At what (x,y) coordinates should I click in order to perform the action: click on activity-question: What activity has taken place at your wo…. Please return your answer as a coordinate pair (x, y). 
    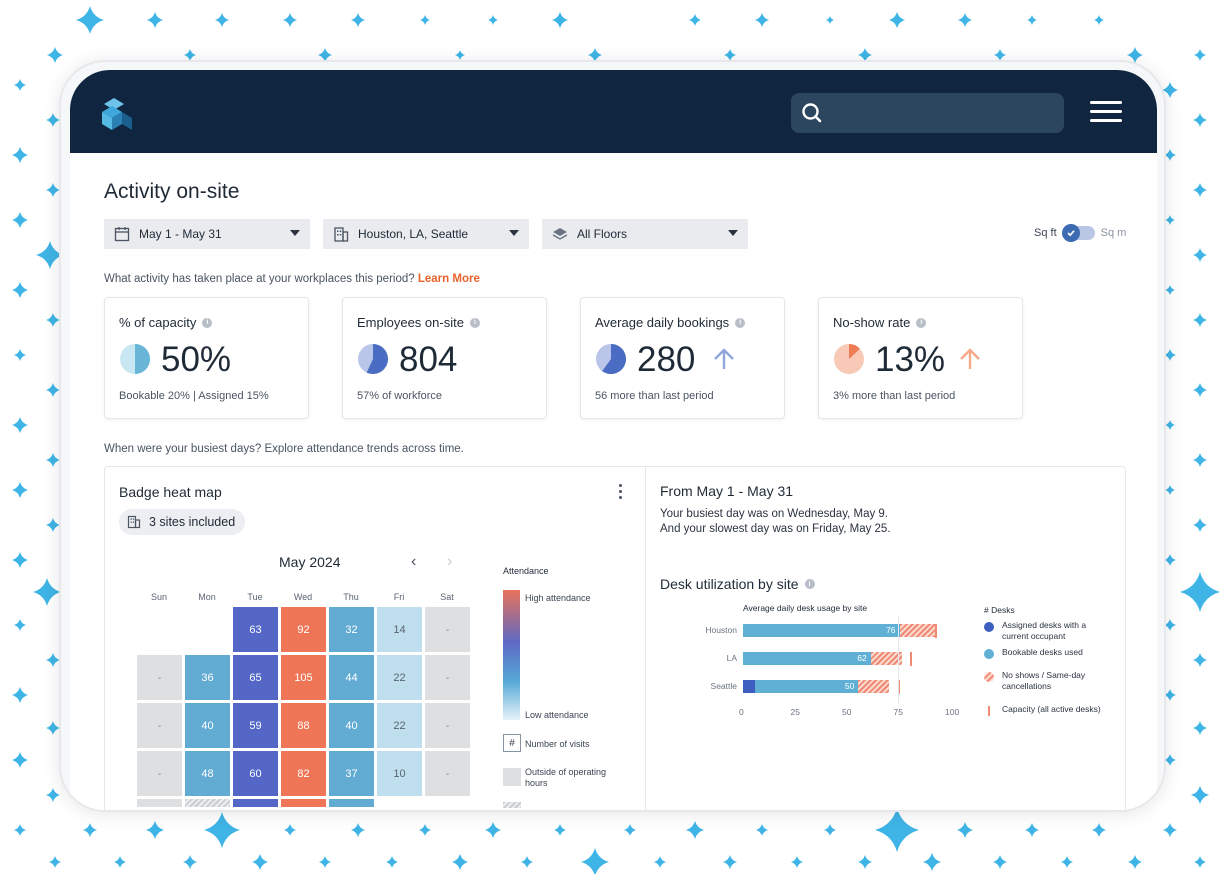
    Looking at the image, I should click on (259, 279).